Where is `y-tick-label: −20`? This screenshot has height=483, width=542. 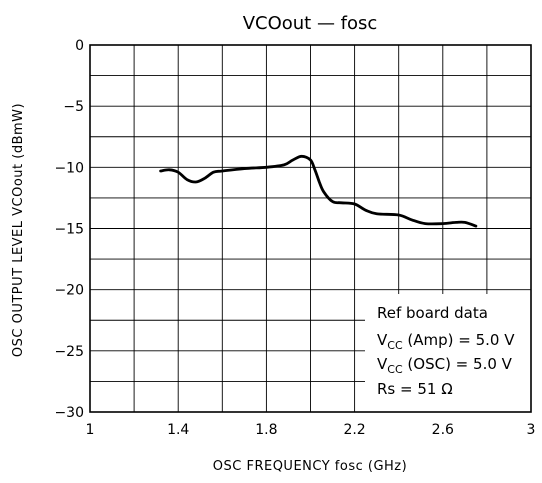
y-tick-label: −20 is located at coordinates (69, 291).